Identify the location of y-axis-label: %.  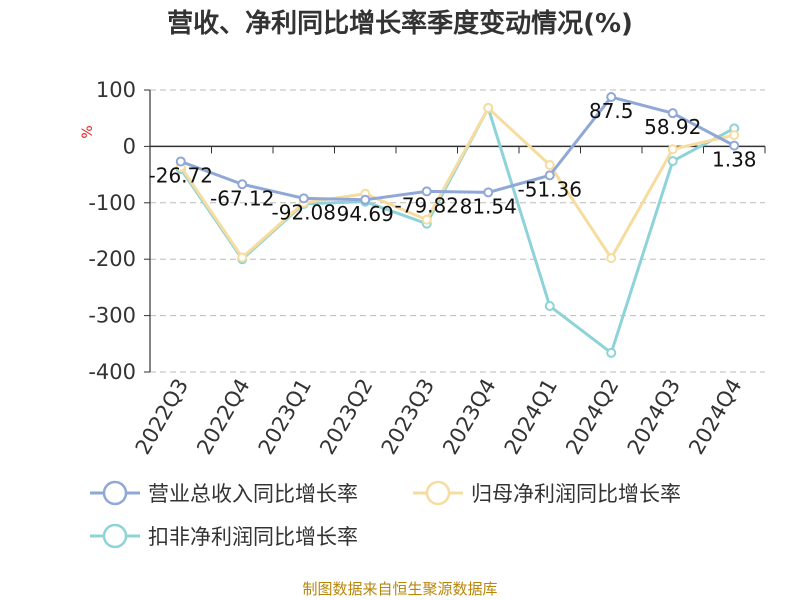
(88, 131).